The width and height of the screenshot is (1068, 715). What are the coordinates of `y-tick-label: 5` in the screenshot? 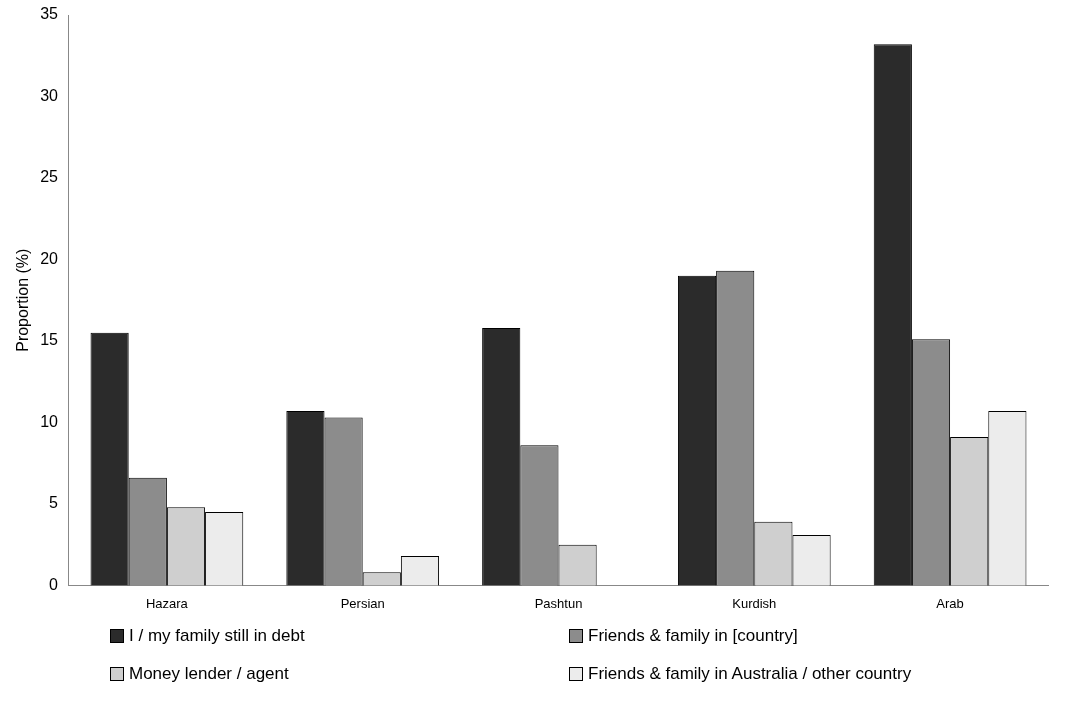 It's located at (54, 503).